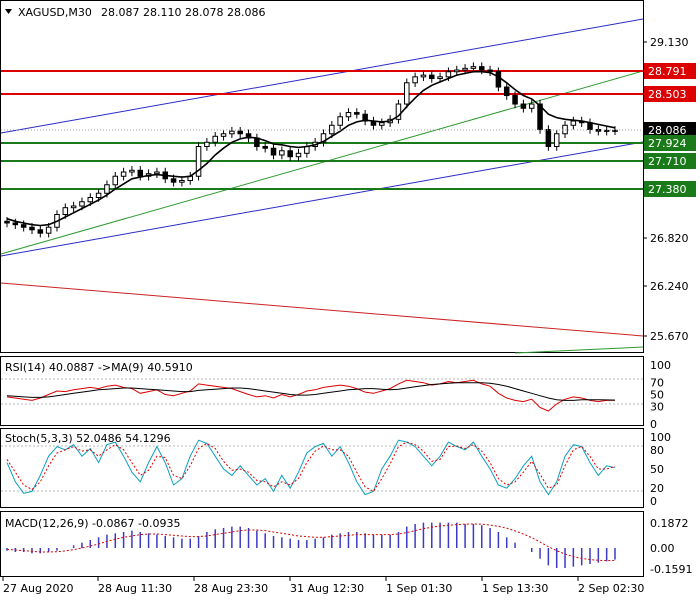  I want to click on level-tag-label: 27.710, so click(667, 161).